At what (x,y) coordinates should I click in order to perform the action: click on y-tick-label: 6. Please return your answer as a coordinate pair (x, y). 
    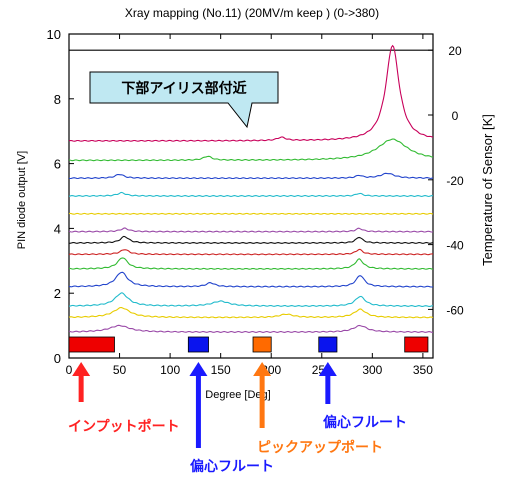
    Looking at the image, I should click on (57, 164).